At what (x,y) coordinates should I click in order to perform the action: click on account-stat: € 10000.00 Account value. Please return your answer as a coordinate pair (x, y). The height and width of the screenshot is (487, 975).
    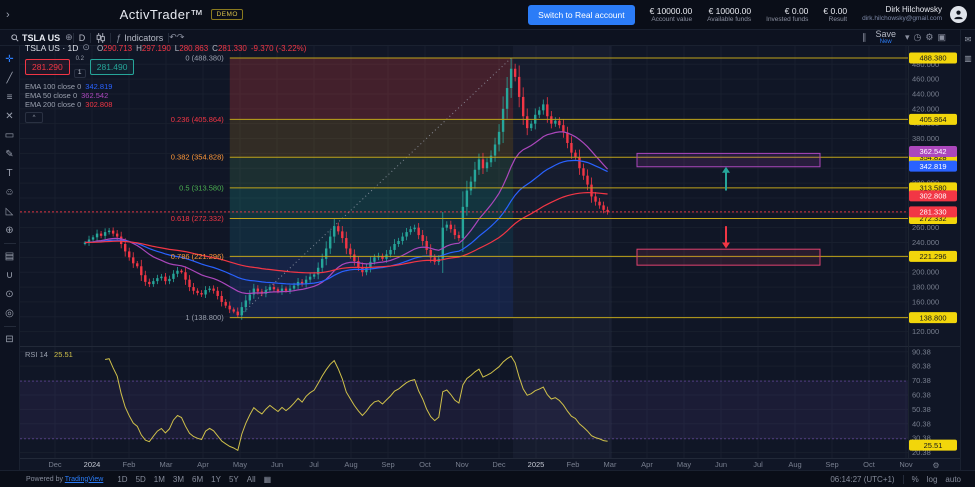
    Looking at the image, I should click on (671, 14).